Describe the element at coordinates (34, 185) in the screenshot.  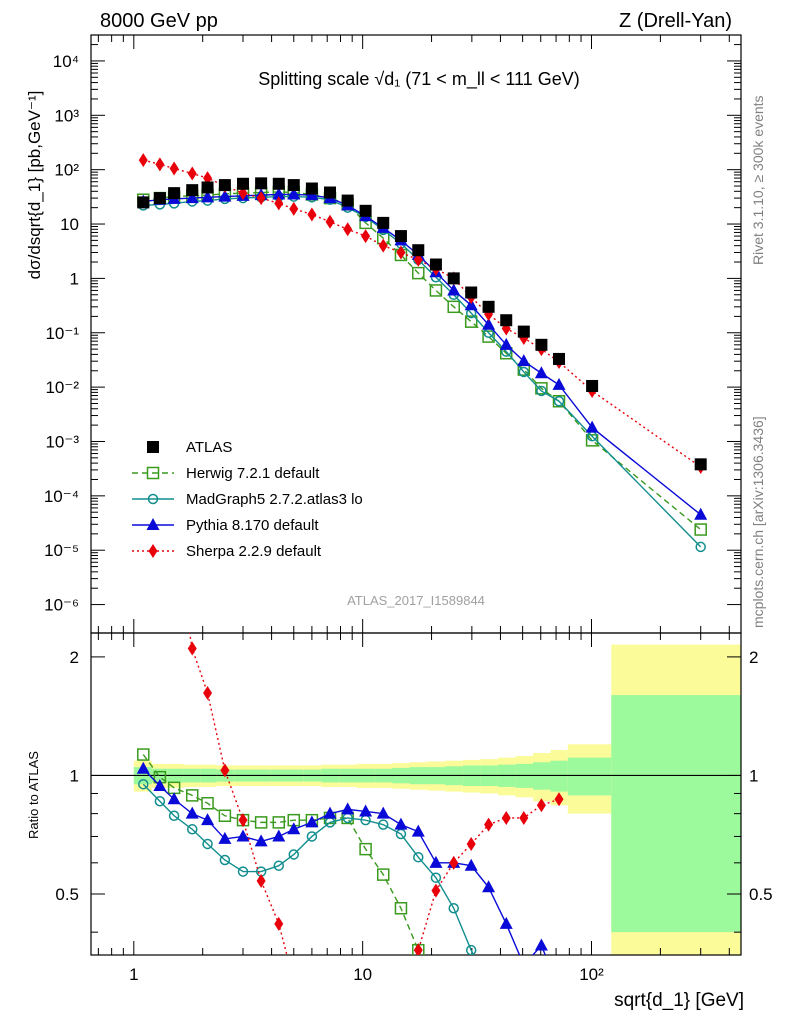
I see `y-axis-label: dσ/dsqrt{d_1} [pb,GeV⁻¹]` at that location.